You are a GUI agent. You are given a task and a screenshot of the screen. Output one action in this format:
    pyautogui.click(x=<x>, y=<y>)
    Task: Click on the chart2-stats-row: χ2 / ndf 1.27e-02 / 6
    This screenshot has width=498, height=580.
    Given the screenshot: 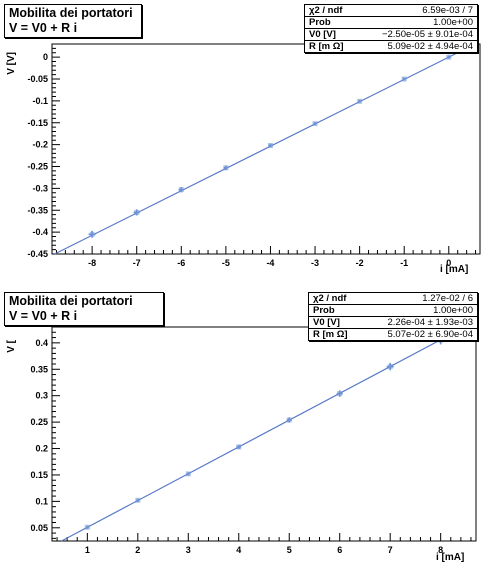 What is the action you would take?
    pyautogui.click(x=393, y=299)
    